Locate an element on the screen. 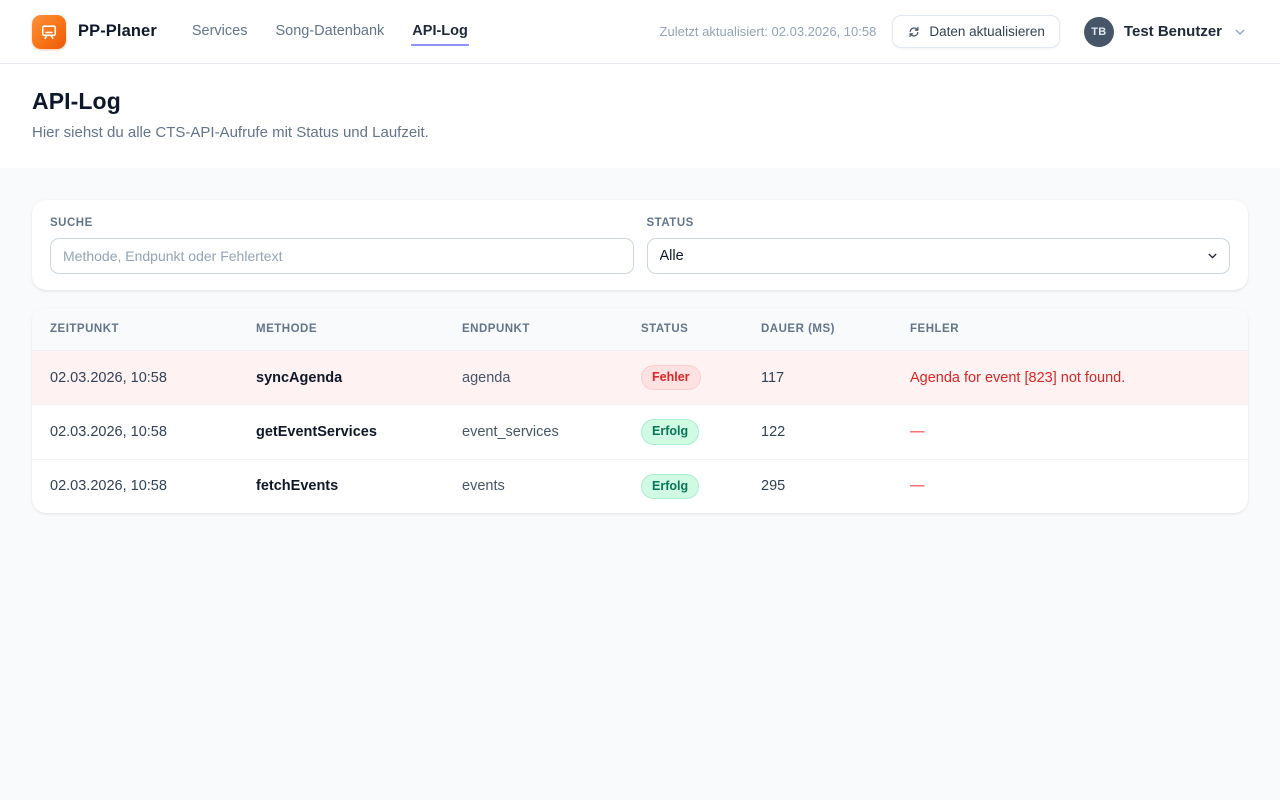  cell-methode: getEventServices is located at coordinates (343, 432).